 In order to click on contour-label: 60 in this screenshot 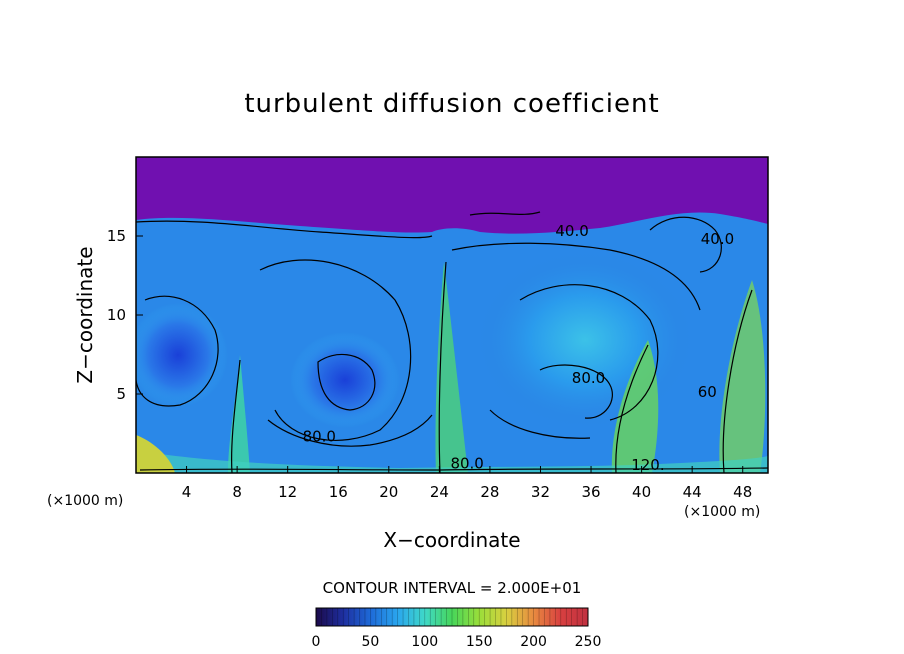, I will do `click(707, 392)`.